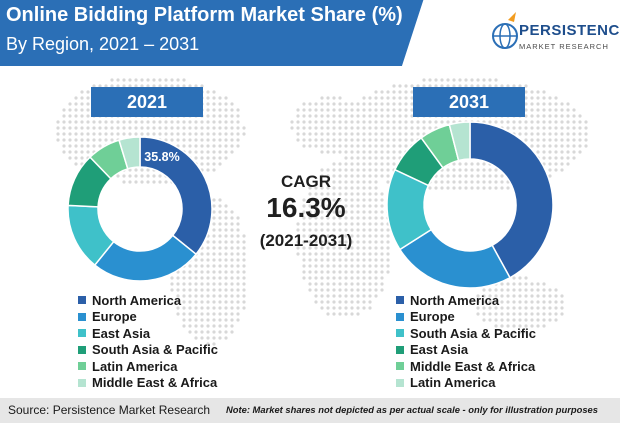  What do you see at coordinates (161, 157) in the screenshot?
I see `slice-data-label: 35.8%` at bounding box center [161, 157].